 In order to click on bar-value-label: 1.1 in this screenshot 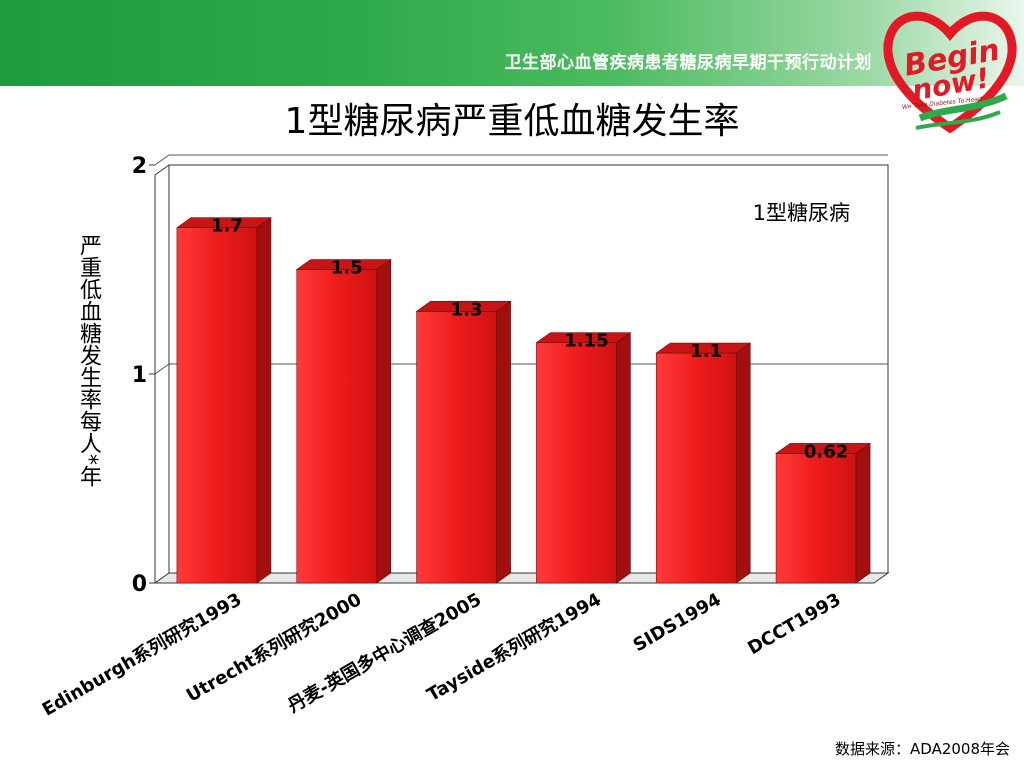, I will do `click(706, 351)`.